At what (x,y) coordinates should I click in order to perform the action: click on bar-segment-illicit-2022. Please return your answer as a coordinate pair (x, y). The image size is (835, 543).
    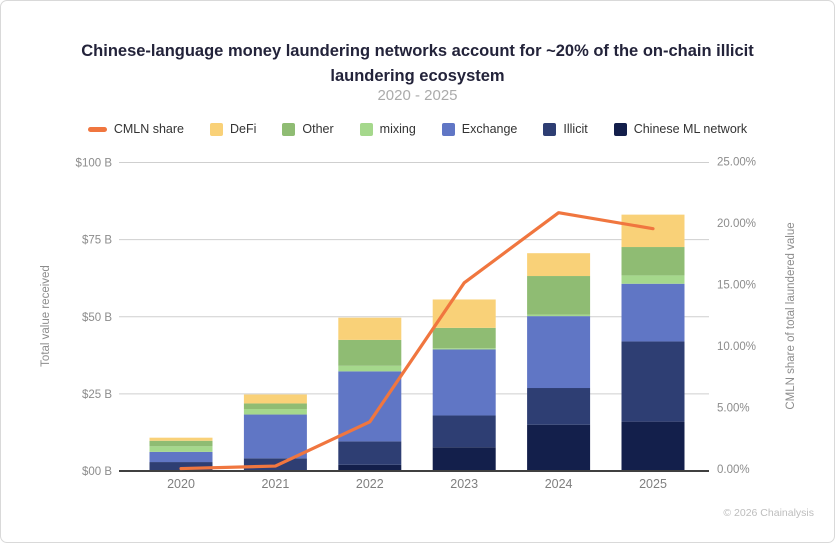
    Looking at the image, I should click on (370, 453).